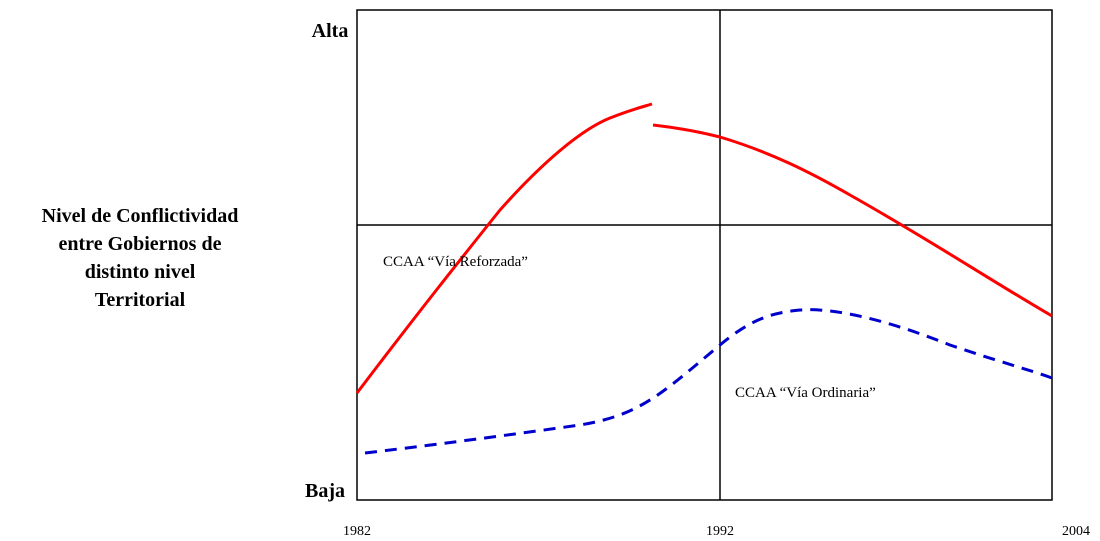  Describe the element at coordinates (140, 272) in the screenshot. I see `y-axis-label: distinto nivel` at that location.